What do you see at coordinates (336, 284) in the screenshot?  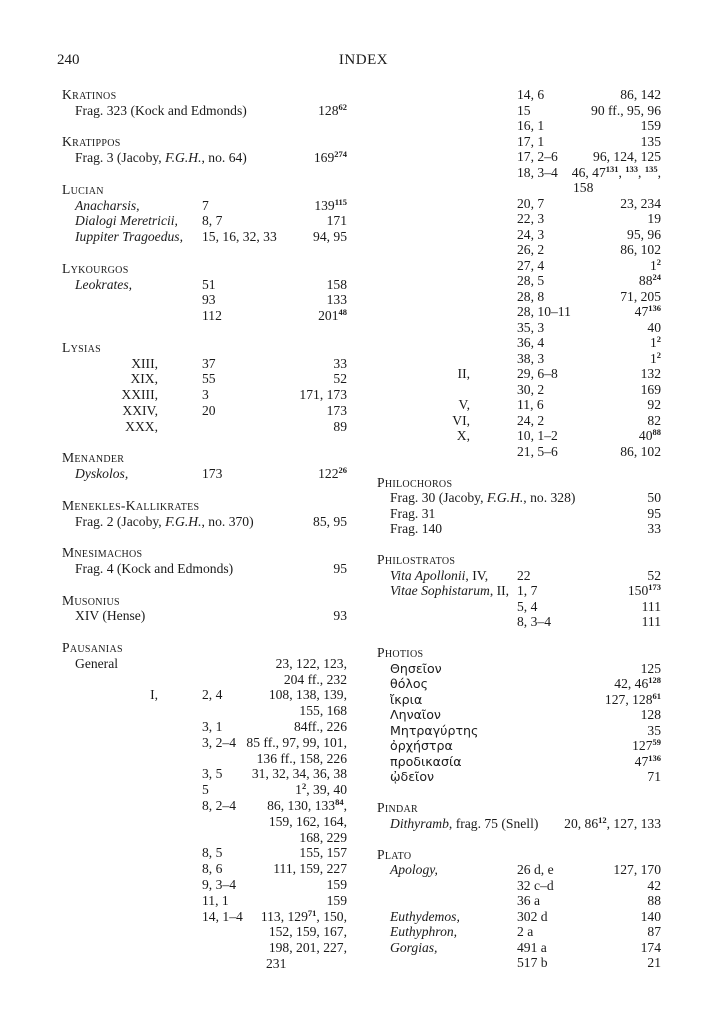 I see `page-reference-text: 158` at bounding box center [336, 284].